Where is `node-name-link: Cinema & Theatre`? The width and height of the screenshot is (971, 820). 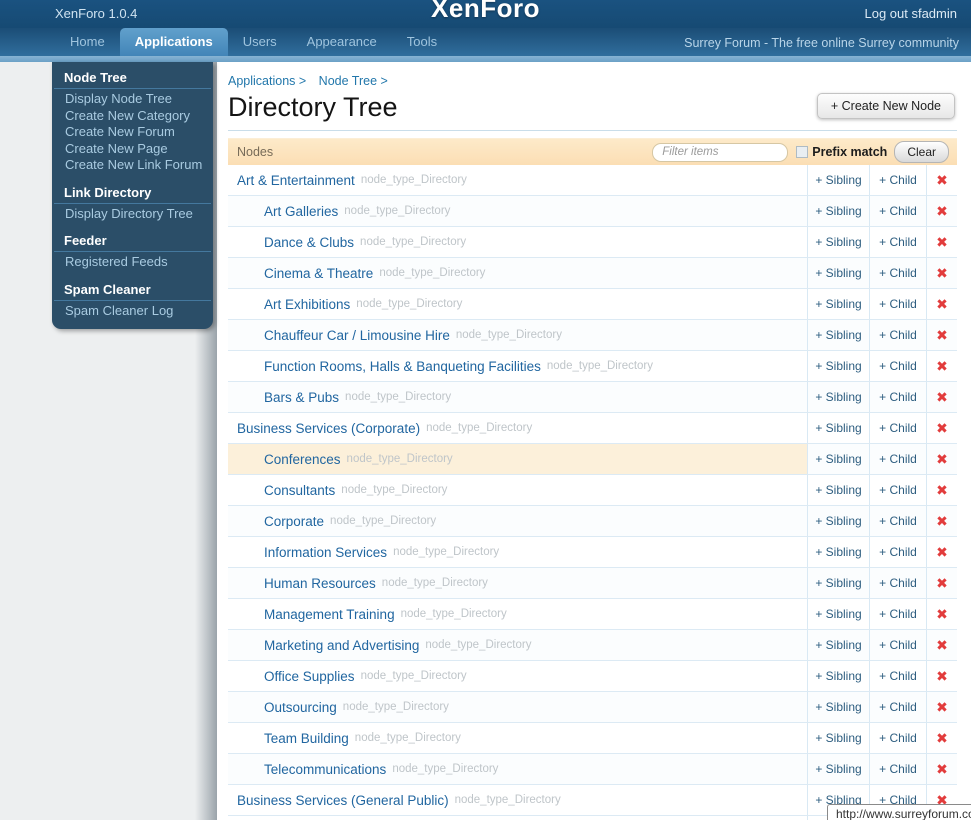 node-name-link: Cinema & Theatre is located at coordinates (319, 273).